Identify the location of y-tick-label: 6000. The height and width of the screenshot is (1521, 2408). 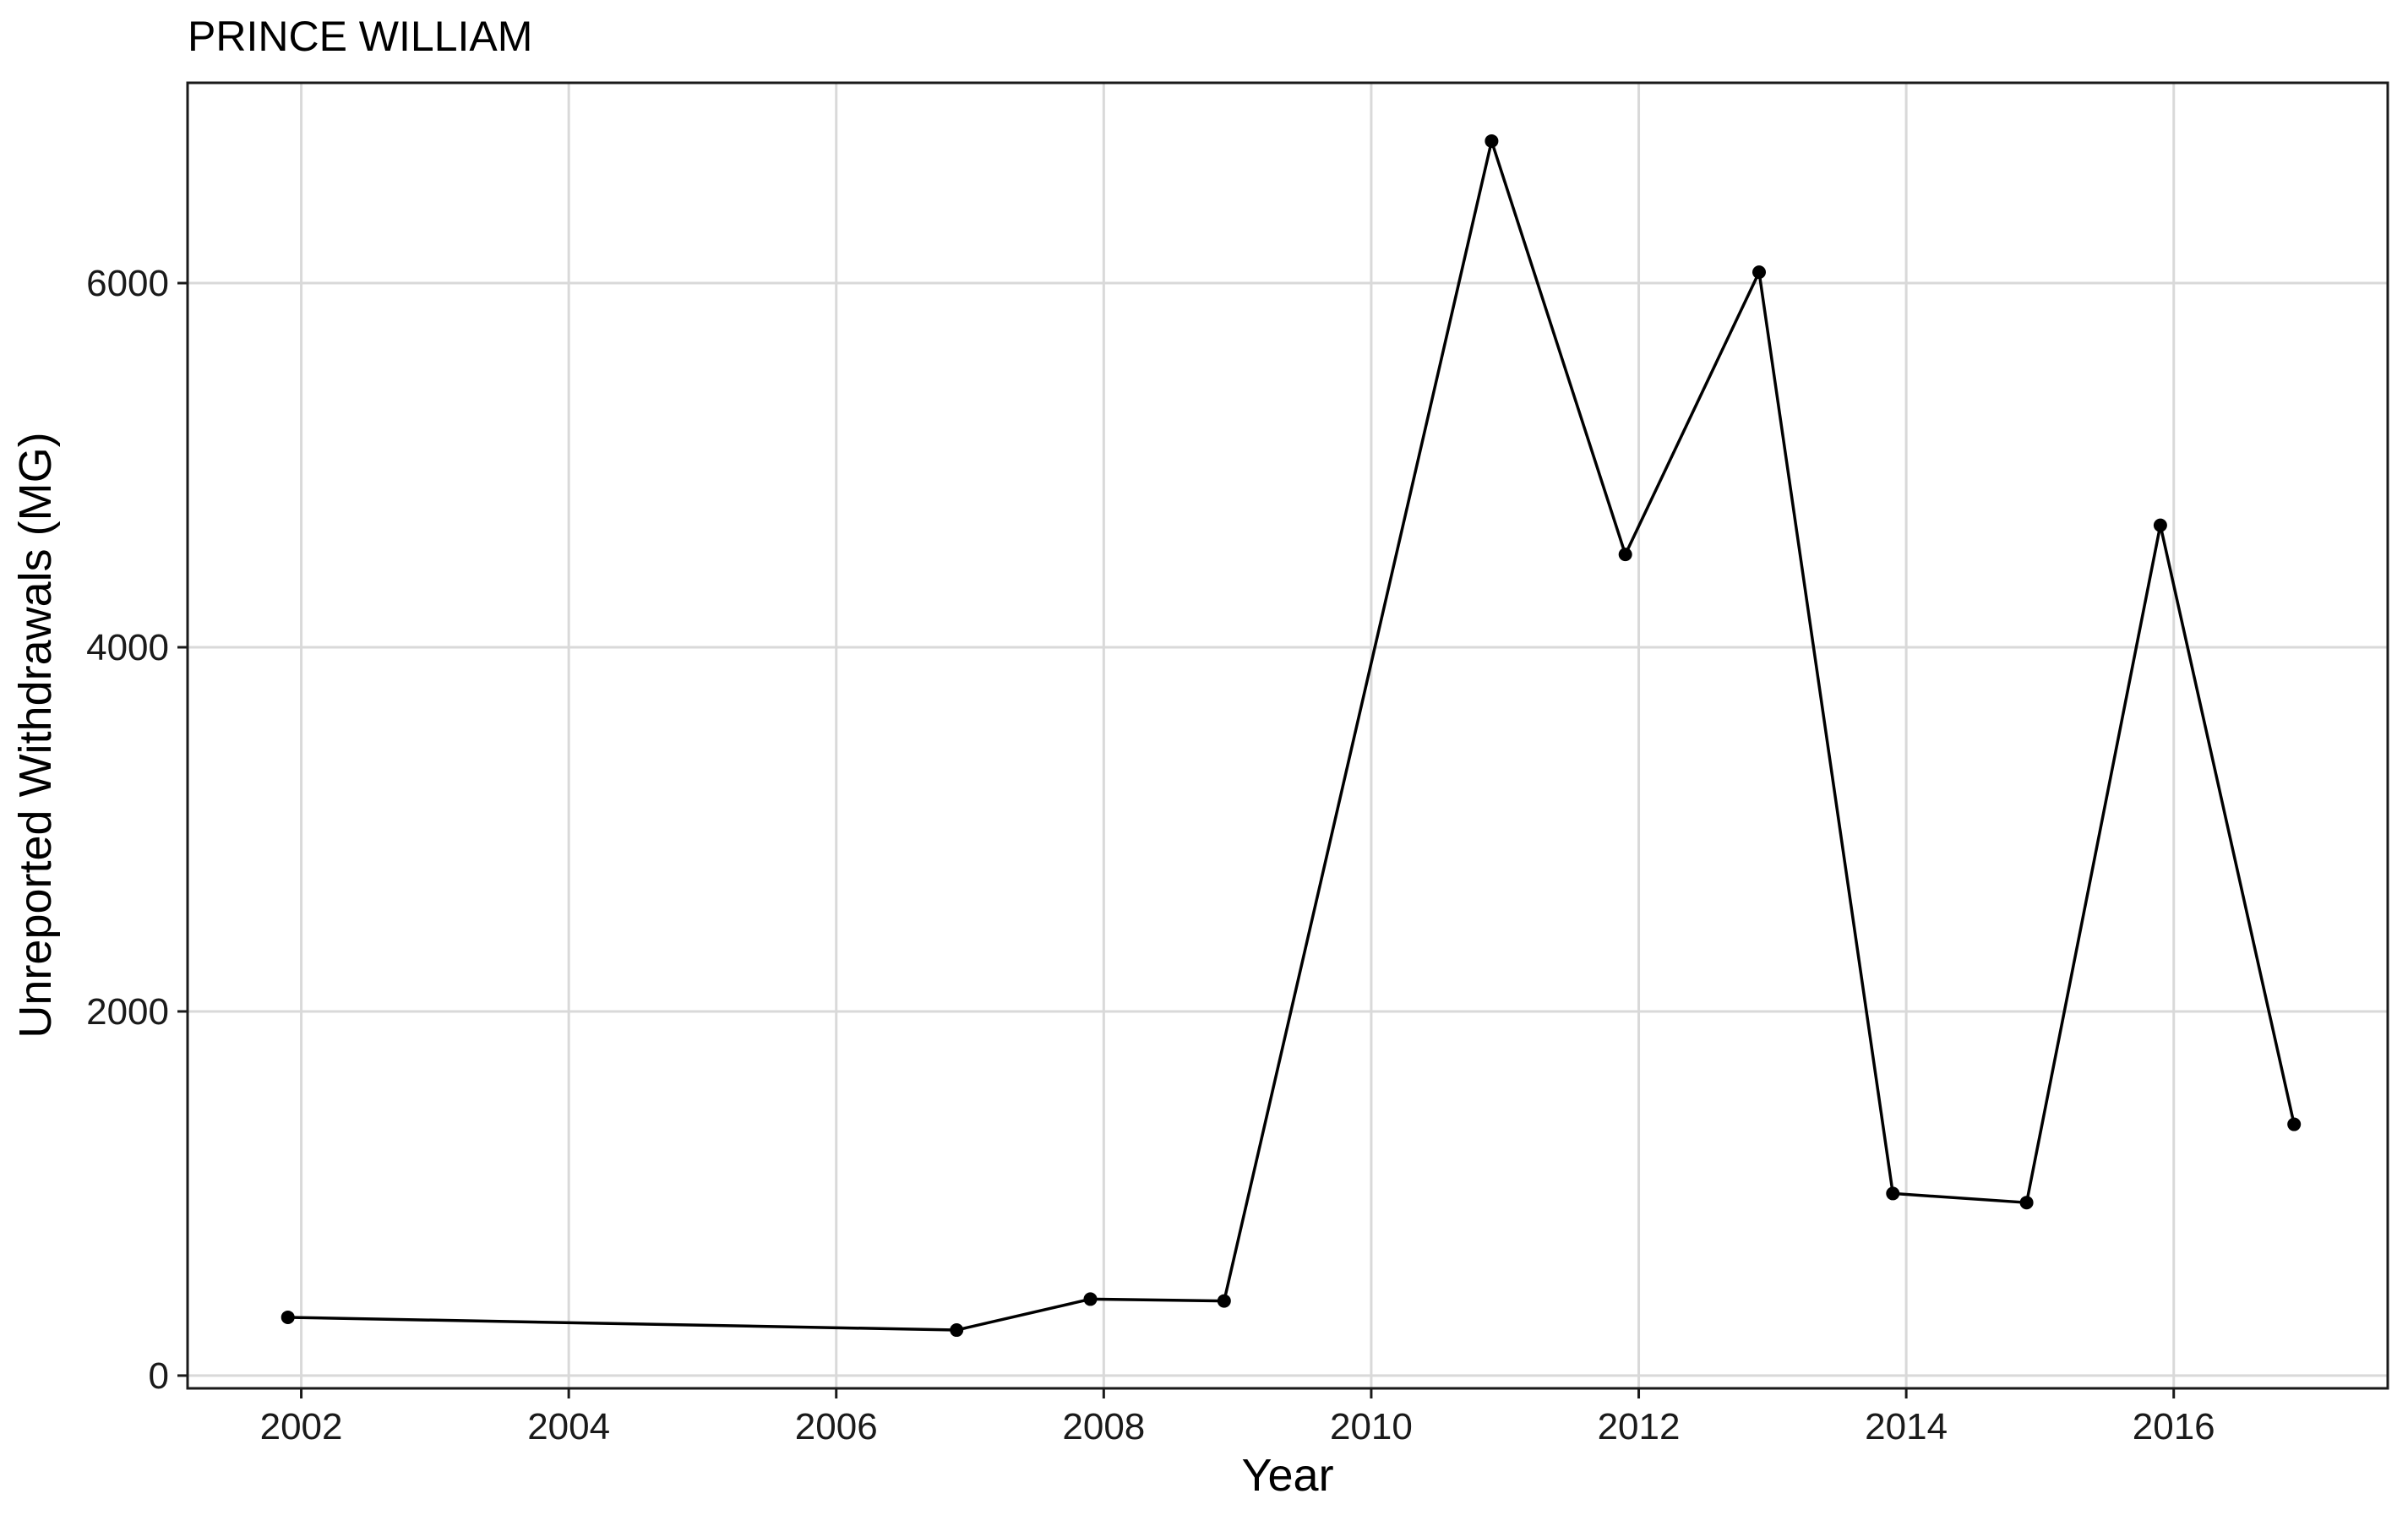
(127, 283).